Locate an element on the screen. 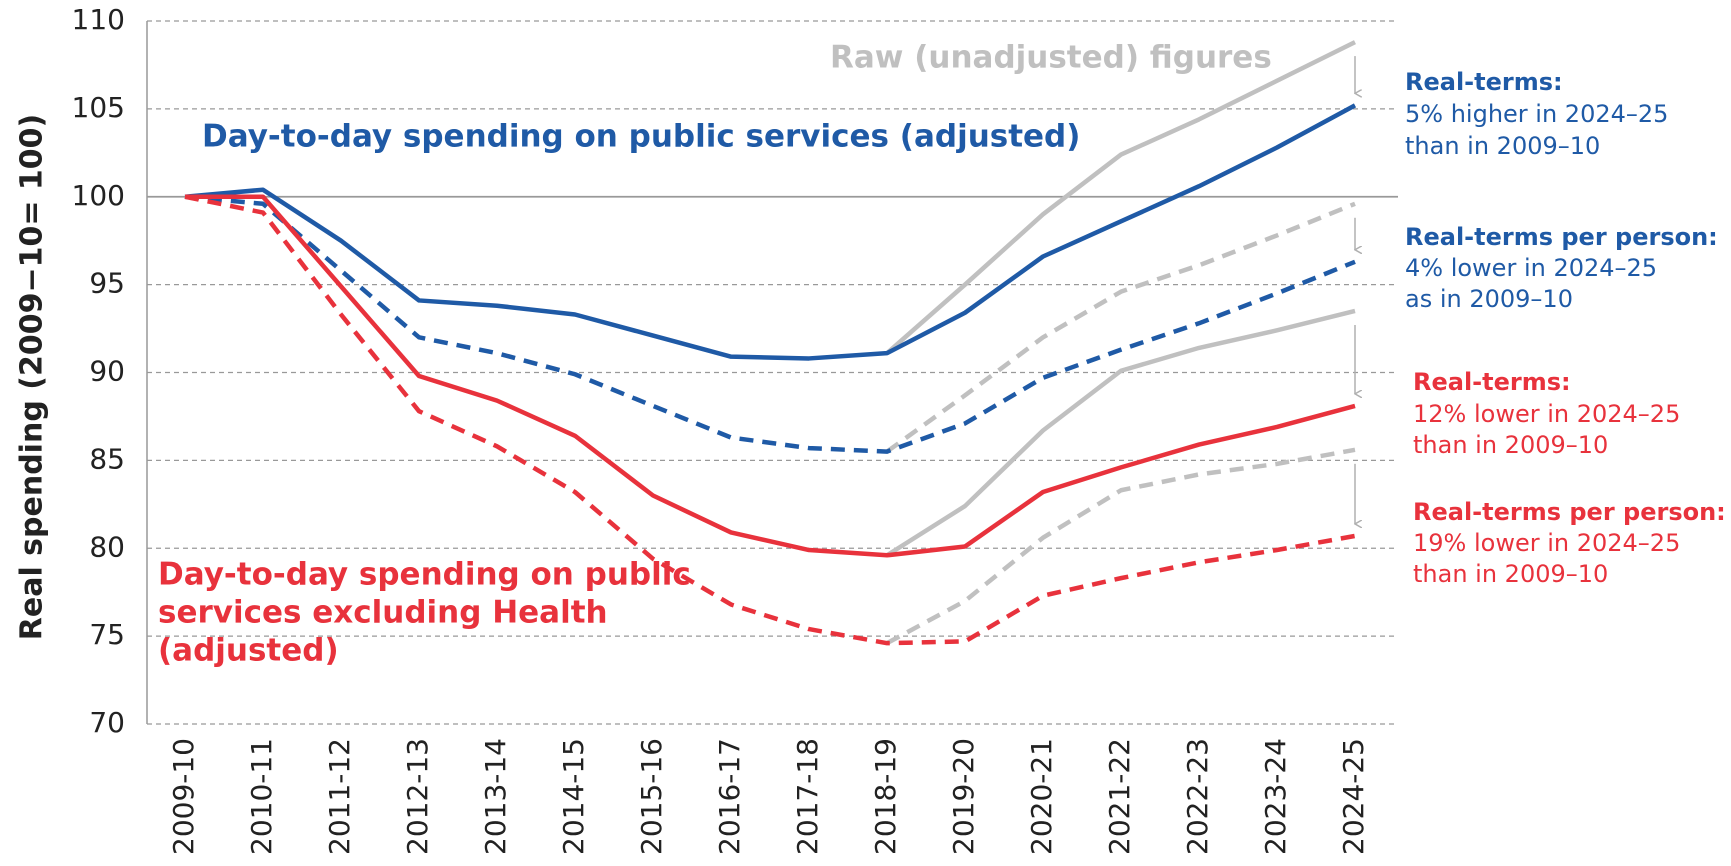 Image resolution: width=1731 pixels, height=866 pixels. y-tick-label: 70 is located at coordinates (107, 722).